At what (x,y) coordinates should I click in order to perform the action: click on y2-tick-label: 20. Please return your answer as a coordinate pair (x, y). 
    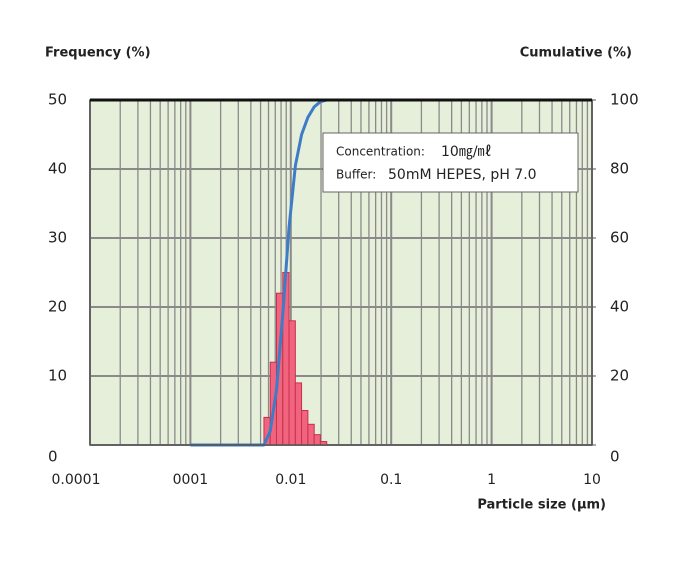
    Looking at the image, I should click on (619, 376).